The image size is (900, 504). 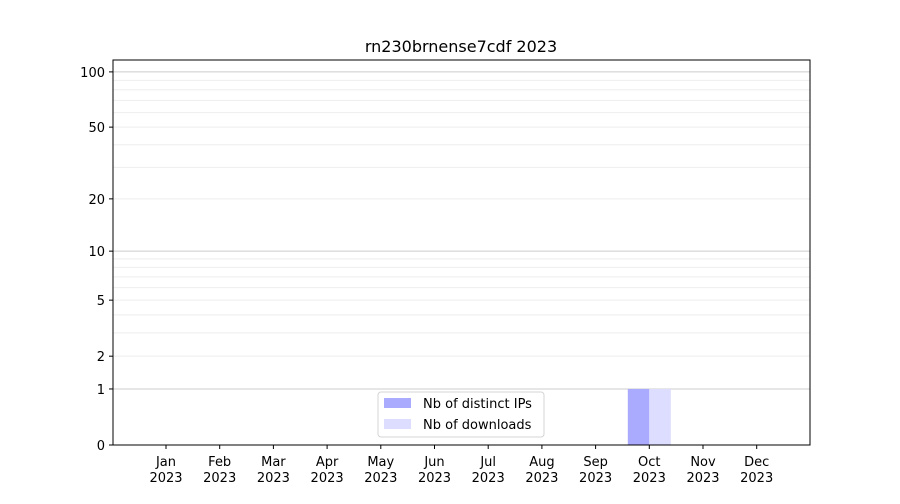 What do you see at coordinates (101, 446) in the screenshot?
I see `y-tick-label: 0` at bounding box center [101, 446].